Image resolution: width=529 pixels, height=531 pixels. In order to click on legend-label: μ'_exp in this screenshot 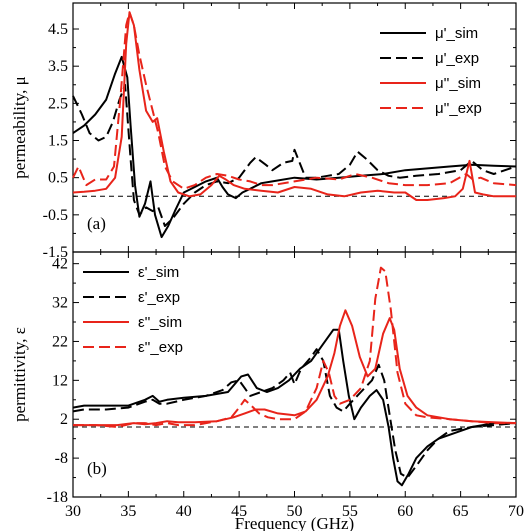, I will do `click(457, 58)`.